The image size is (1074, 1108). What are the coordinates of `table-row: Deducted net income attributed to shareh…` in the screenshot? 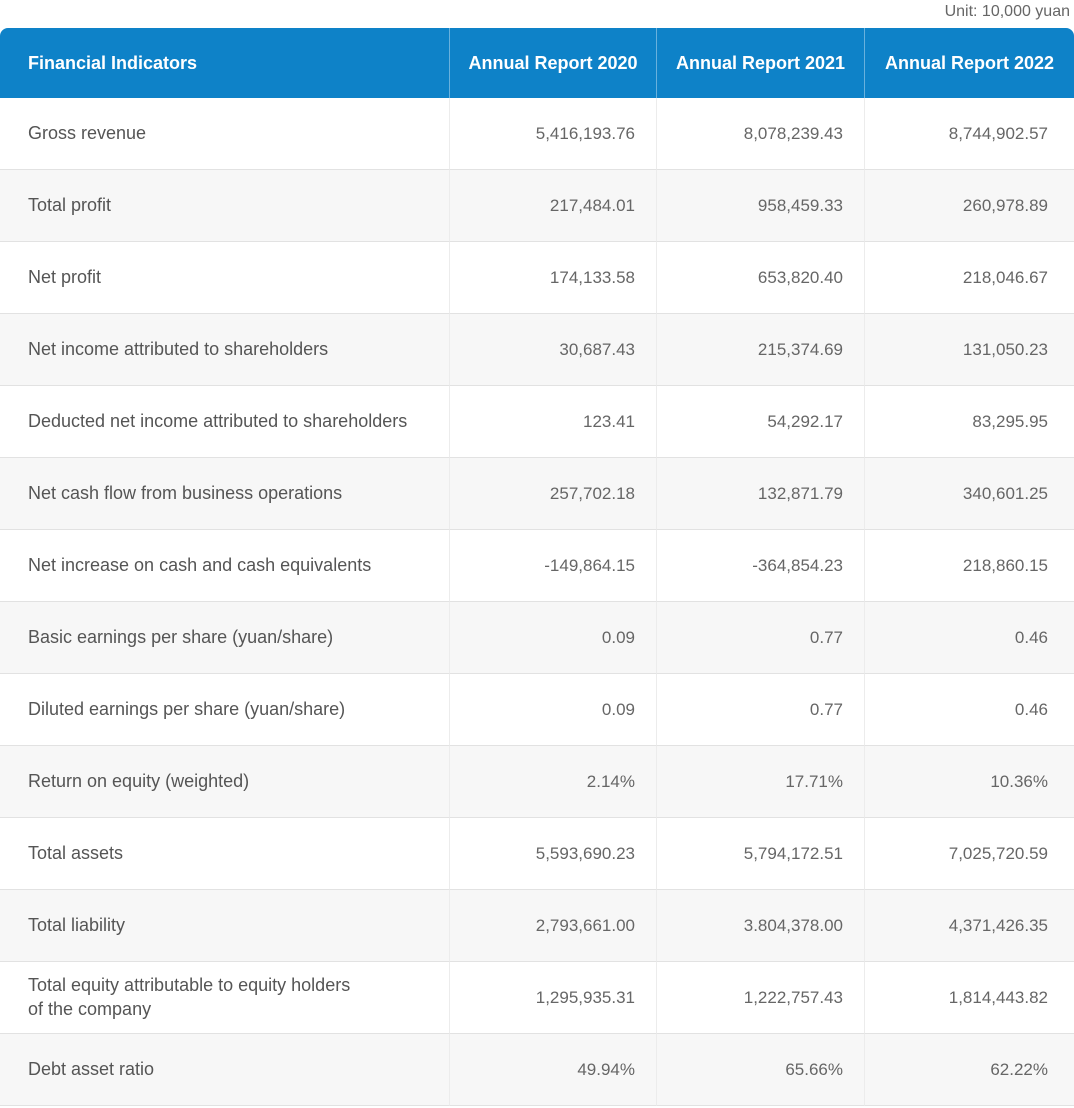 It's located at (537, 422).